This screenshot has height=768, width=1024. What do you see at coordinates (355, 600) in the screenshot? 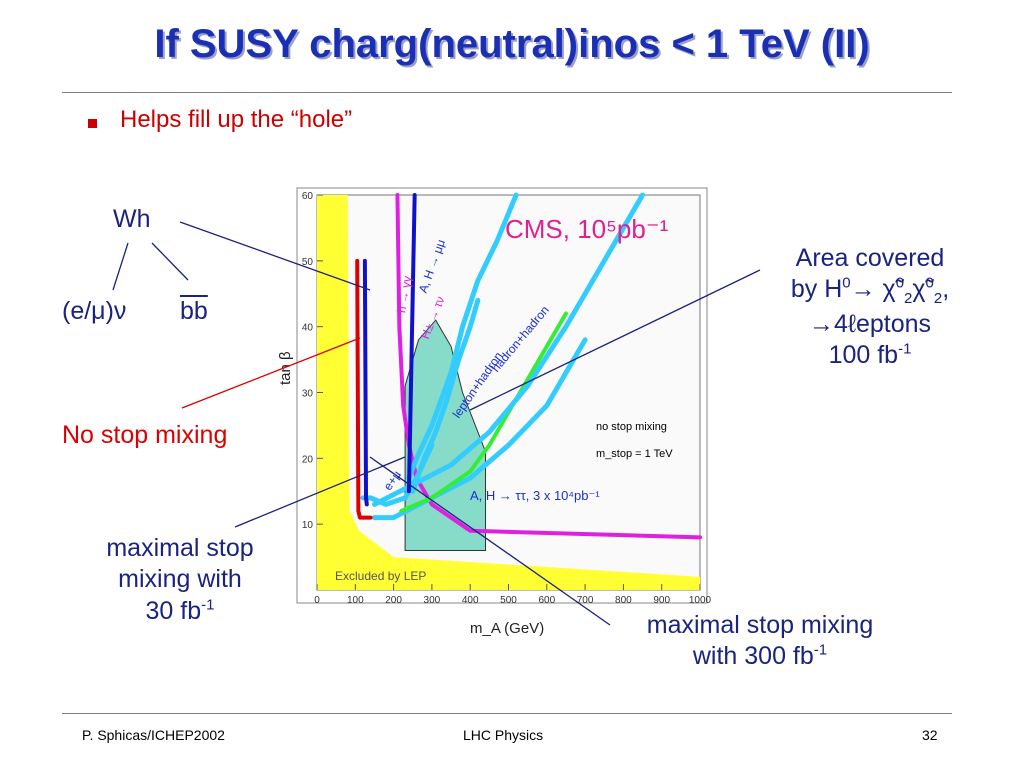
I see `x-tick-label-1: 100` at bounding box center [355, 600].